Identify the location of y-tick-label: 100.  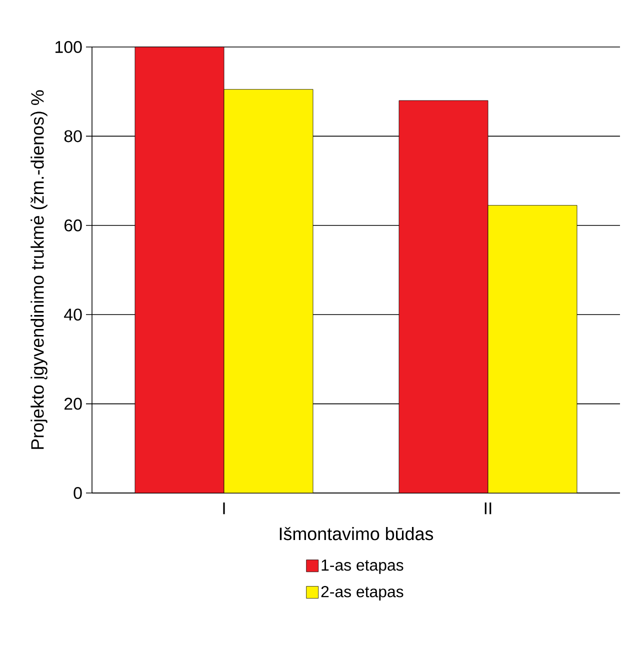
(69, 46).